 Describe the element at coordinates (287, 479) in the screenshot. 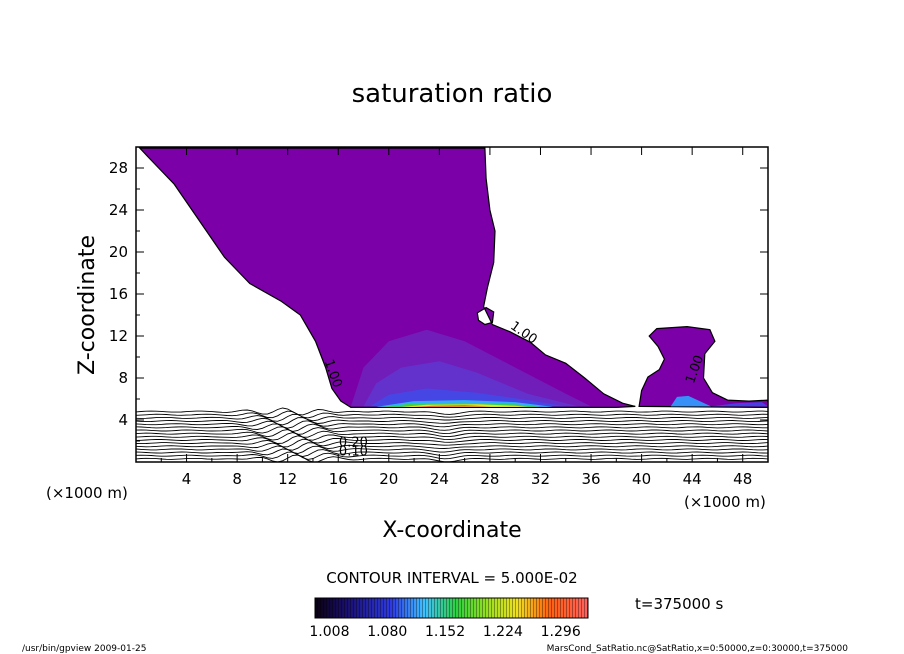

I see `x-tick-label: 12` at that location.